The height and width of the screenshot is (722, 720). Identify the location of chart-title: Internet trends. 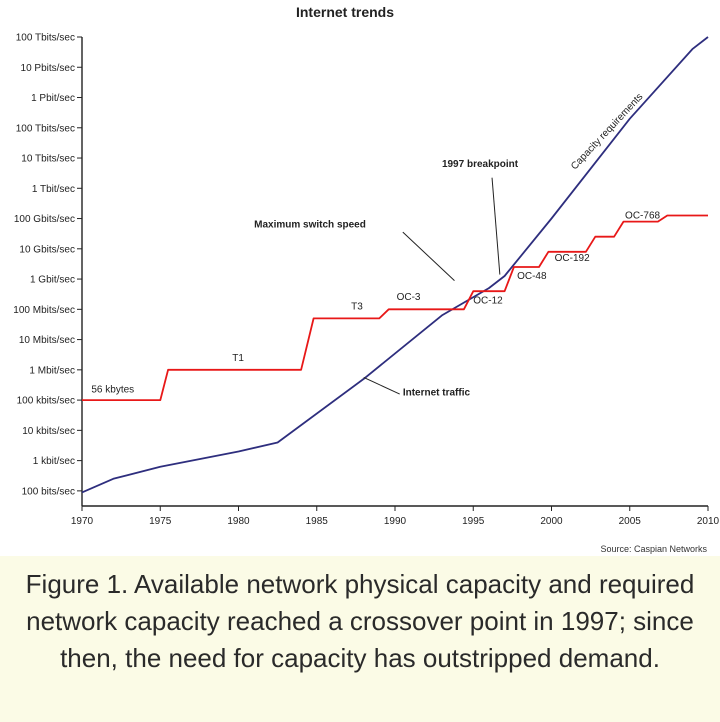
(345, 12).